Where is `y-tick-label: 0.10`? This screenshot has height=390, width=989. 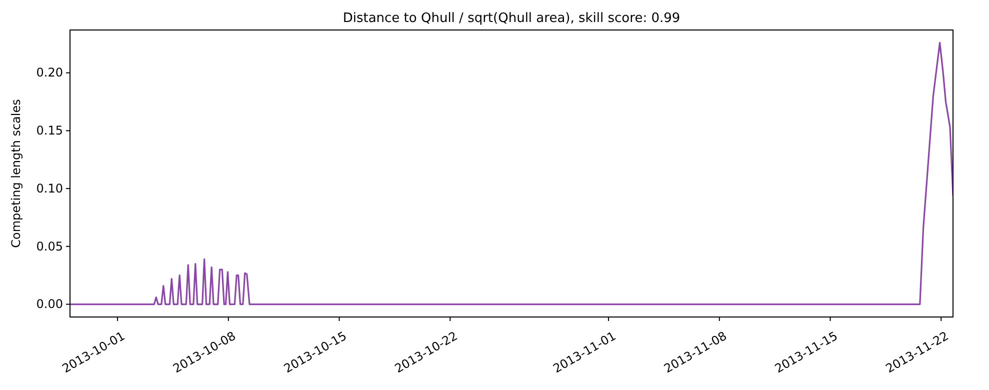
y-tick-label: 0.10 is located at coordinates (49, 188).